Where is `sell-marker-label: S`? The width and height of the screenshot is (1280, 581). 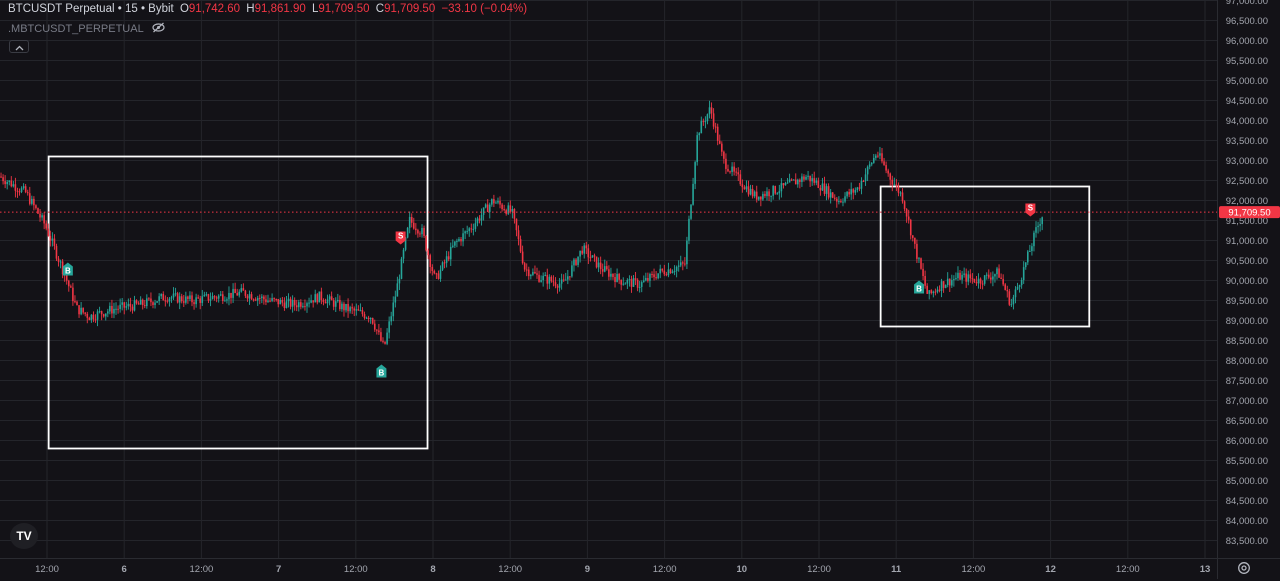 sell-marker-label: S is located at coordinates (1031, 208).